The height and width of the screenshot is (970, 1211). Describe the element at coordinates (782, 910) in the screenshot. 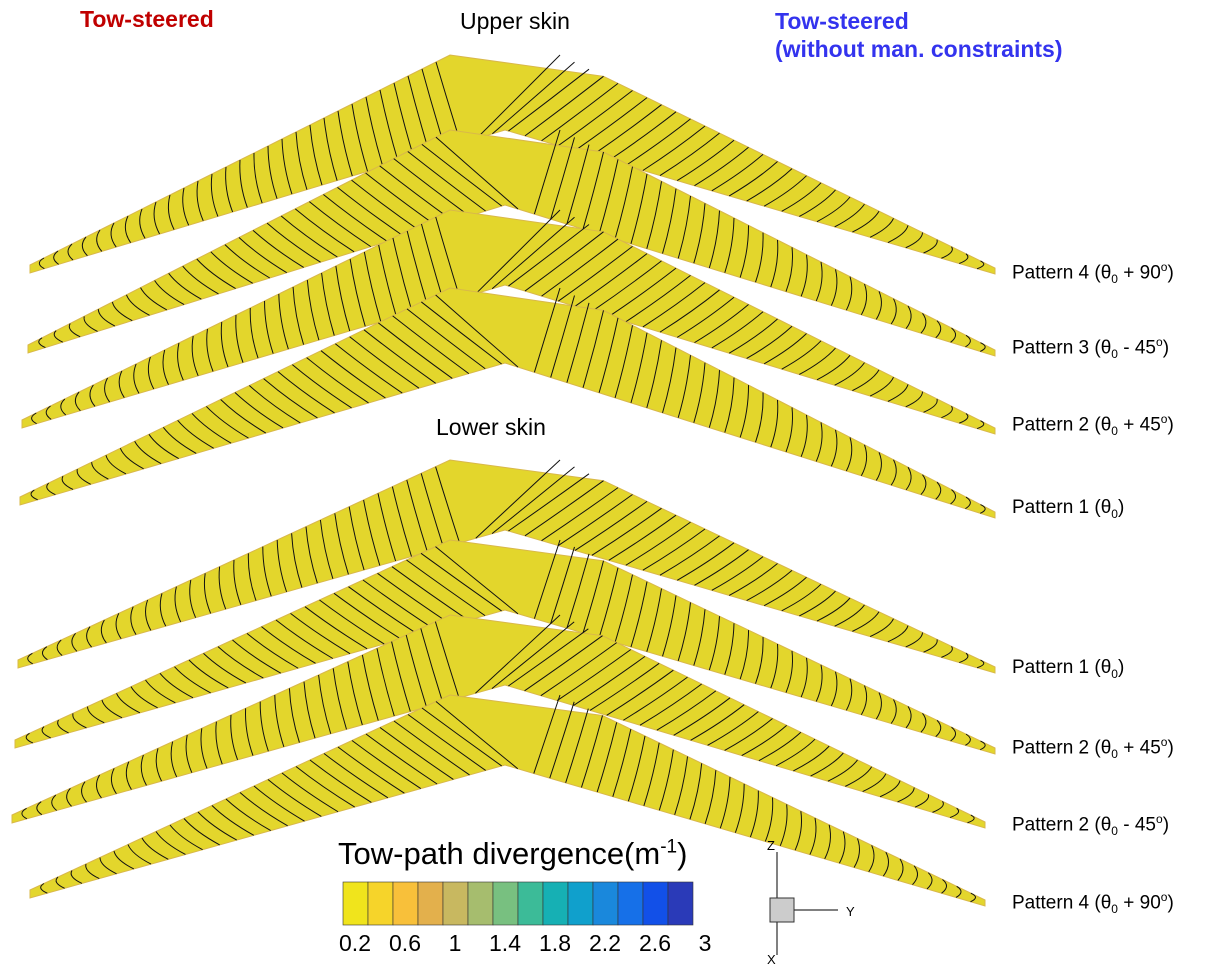

I see `axis-box` at that location.